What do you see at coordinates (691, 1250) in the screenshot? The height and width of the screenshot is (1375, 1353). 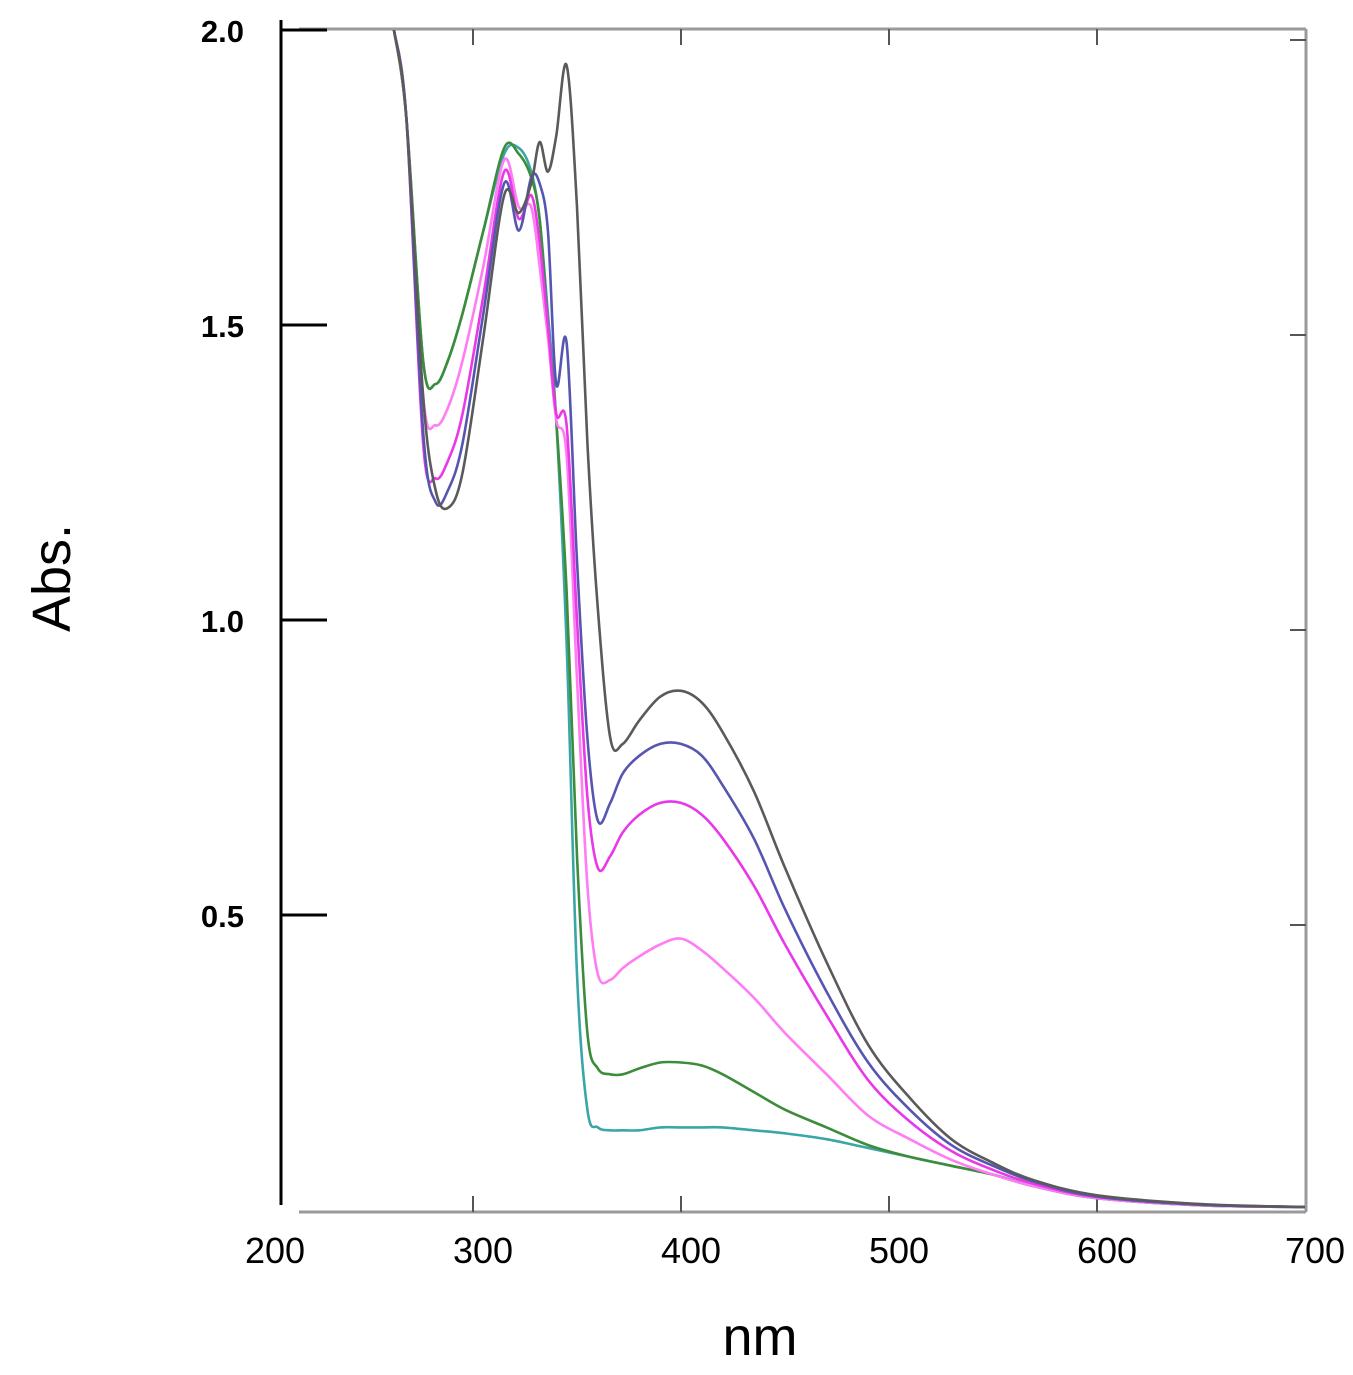 I see `x-tick-label-2: 400` at bounding box center [691, 1250].